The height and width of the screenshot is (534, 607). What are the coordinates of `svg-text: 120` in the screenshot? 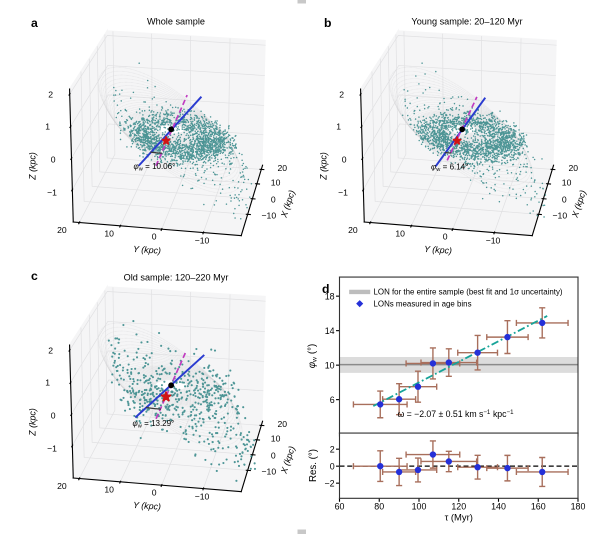 It's located at (458, 507).